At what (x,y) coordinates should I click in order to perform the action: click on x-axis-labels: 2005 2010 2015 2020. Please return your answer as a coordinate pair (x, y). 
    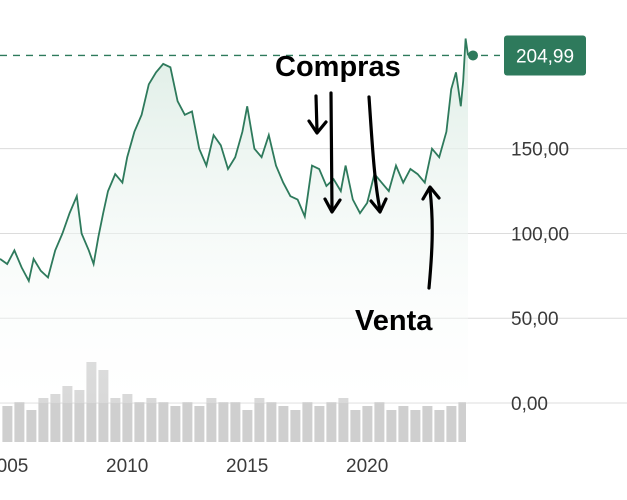
    Looking at the image, I should click on (194, 466).